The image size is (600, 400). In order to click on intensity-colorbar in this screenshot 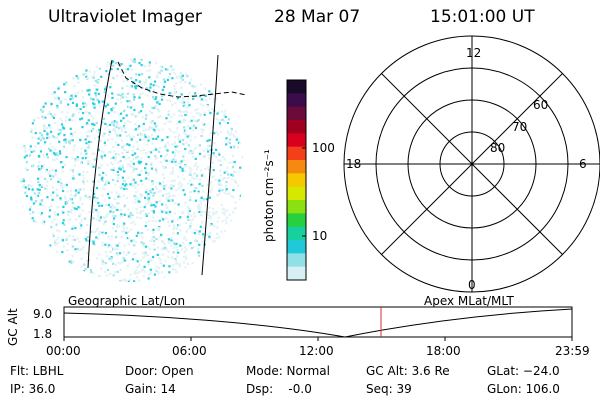, I will do `click(296, 180)`.